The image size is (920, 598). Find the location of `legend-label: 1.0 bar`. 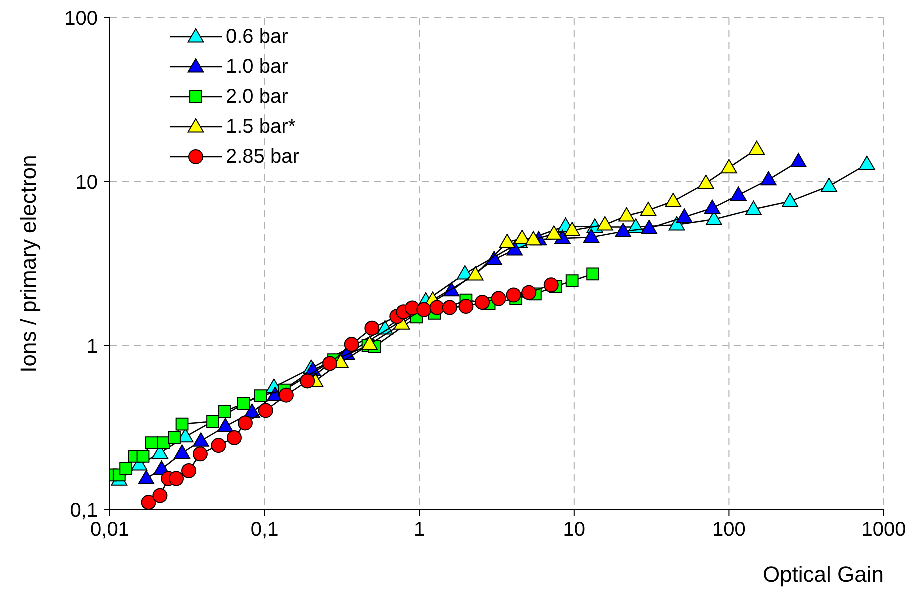

legend-label: 1.0 bar is located at coordinates (257, 67).